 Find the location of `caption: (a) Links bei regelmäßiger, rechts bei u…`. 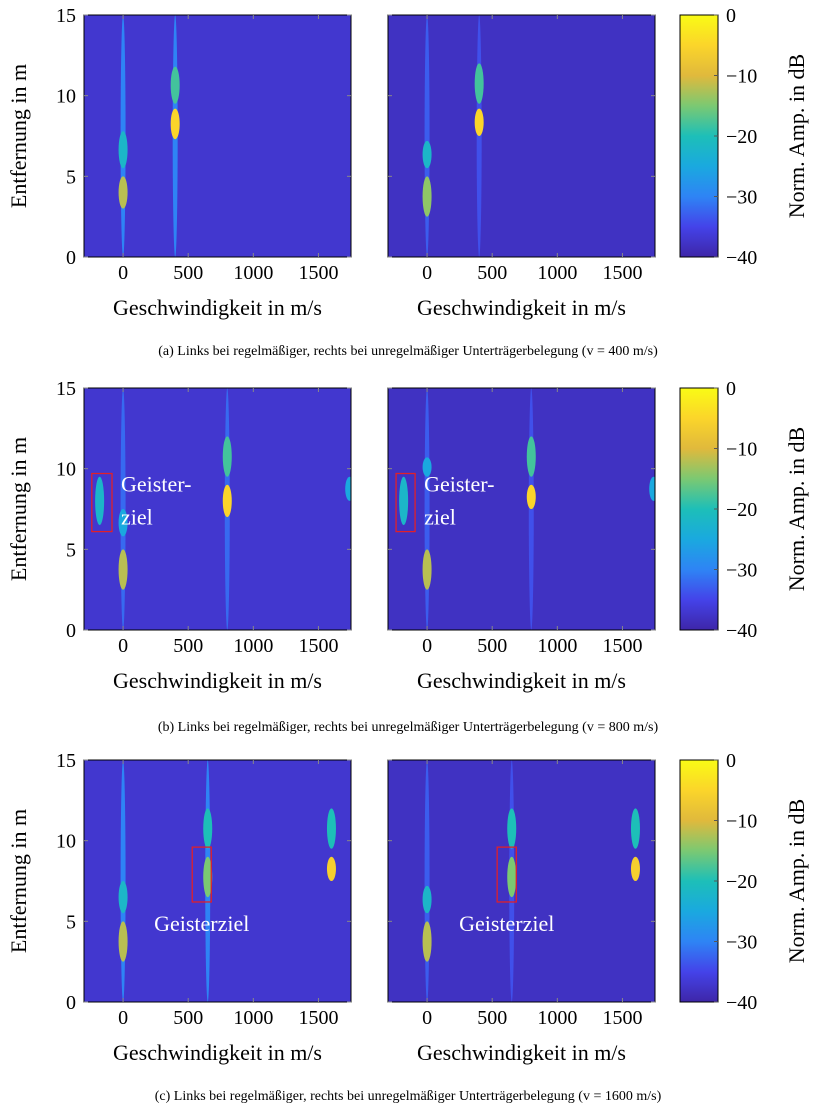

caption: (a) Links bei regelmäßiger, rechts bei u… is located at coordinates (408, 351).